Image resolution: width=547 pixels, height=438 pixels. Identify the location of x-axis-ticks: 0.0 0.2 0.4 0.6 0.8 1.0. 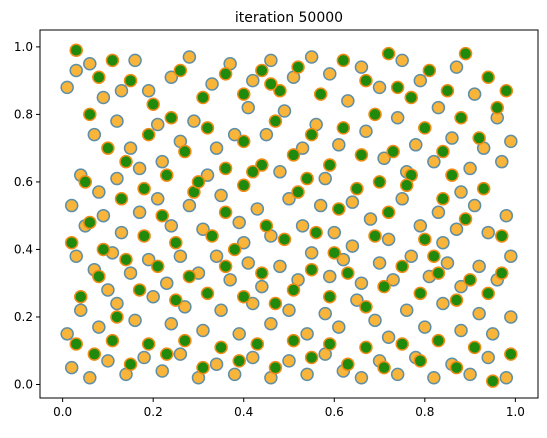
(289, 408).